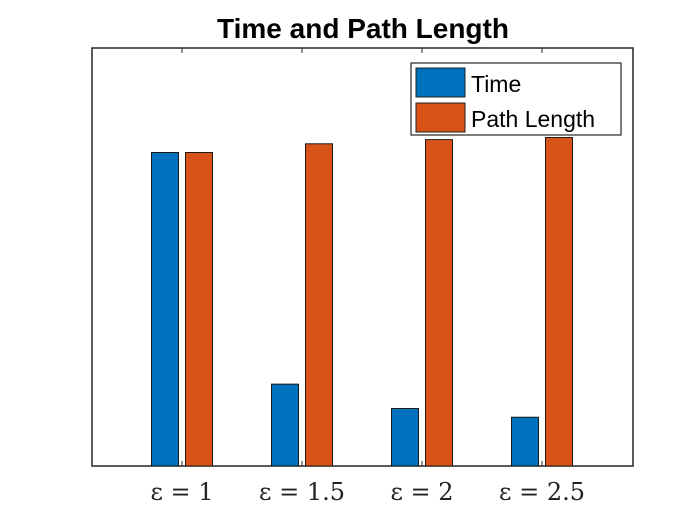 This screenshot has width=700, height=525. I want to click on chart-title: Time and Path Length, so click(363, 28).